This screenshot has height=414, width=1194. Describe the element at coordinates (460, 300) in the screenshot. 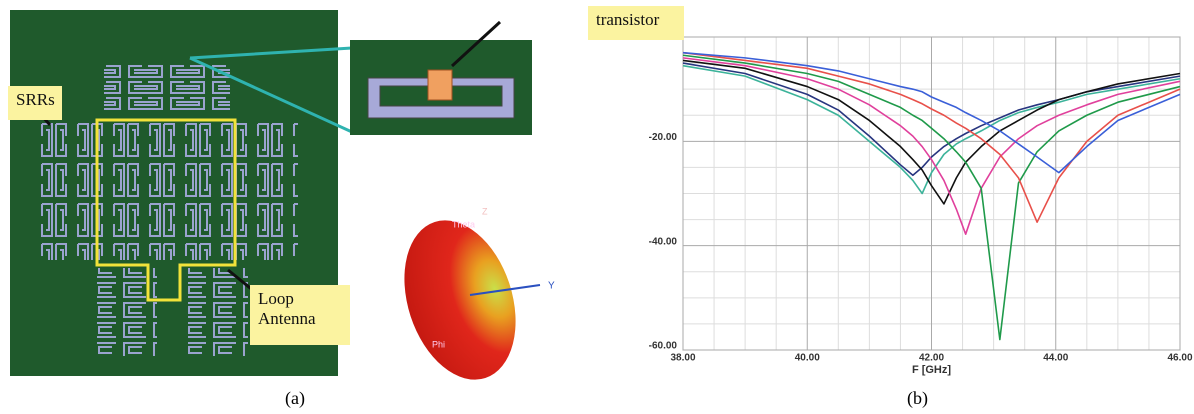

I see `radiation-pattern` at that location.